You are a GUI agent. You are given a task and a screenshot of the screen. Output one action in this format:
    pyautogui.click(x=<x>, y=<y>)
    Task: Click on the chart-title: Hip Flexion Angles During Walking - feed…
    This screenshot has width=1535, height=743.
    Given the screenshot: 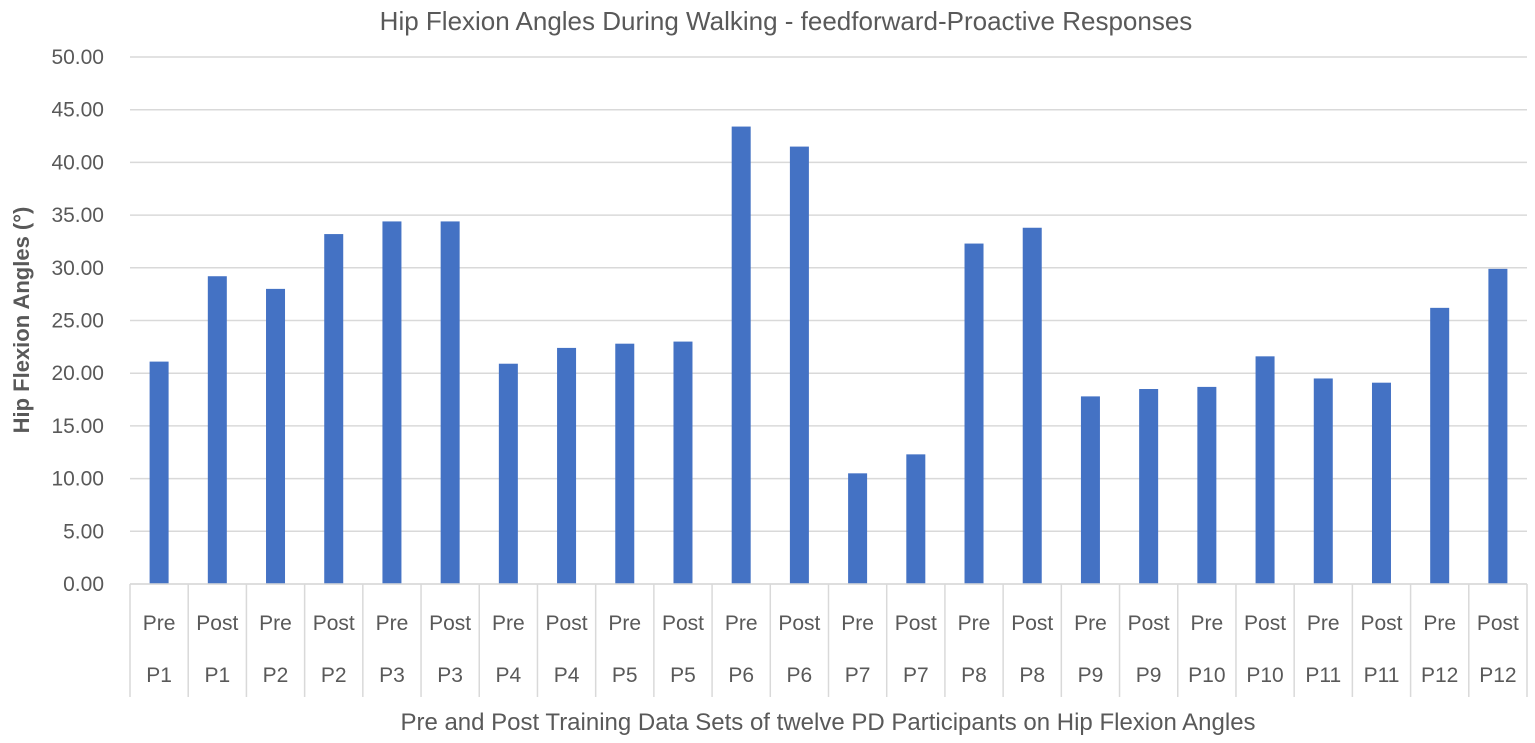 What is the action you would take?
    pyautogui.click(x=786, y=21)
    